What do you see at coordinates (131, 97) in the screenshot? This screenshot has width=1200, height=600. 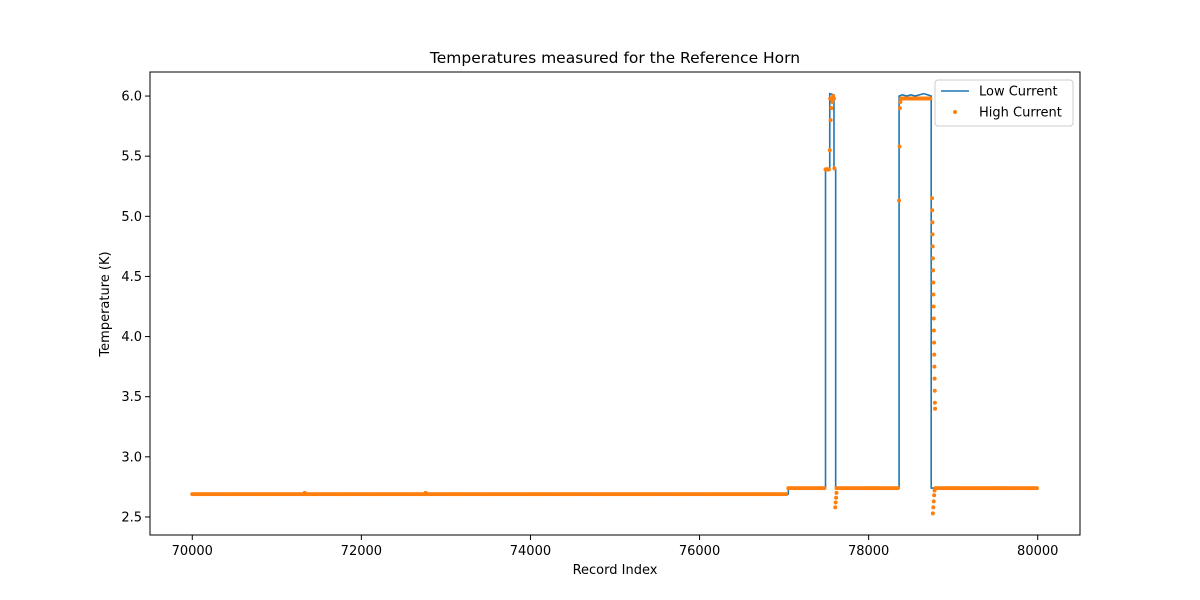 I see `y-tick-label: 6.0` at bounding box center [131, 97].